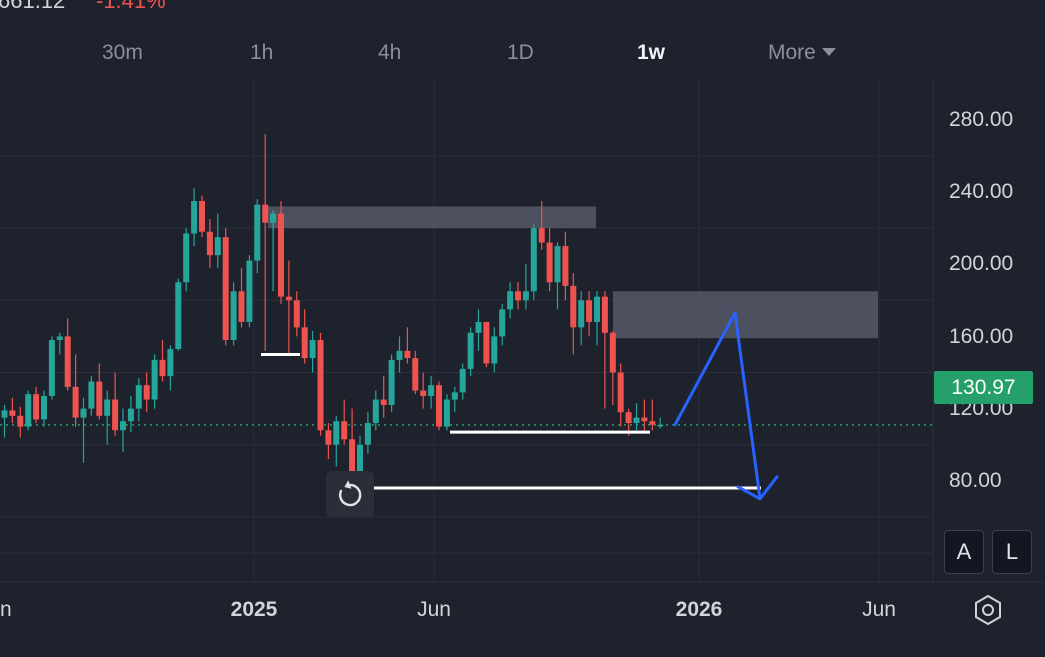  I want to click on resistance-zone, so click(745, 315).